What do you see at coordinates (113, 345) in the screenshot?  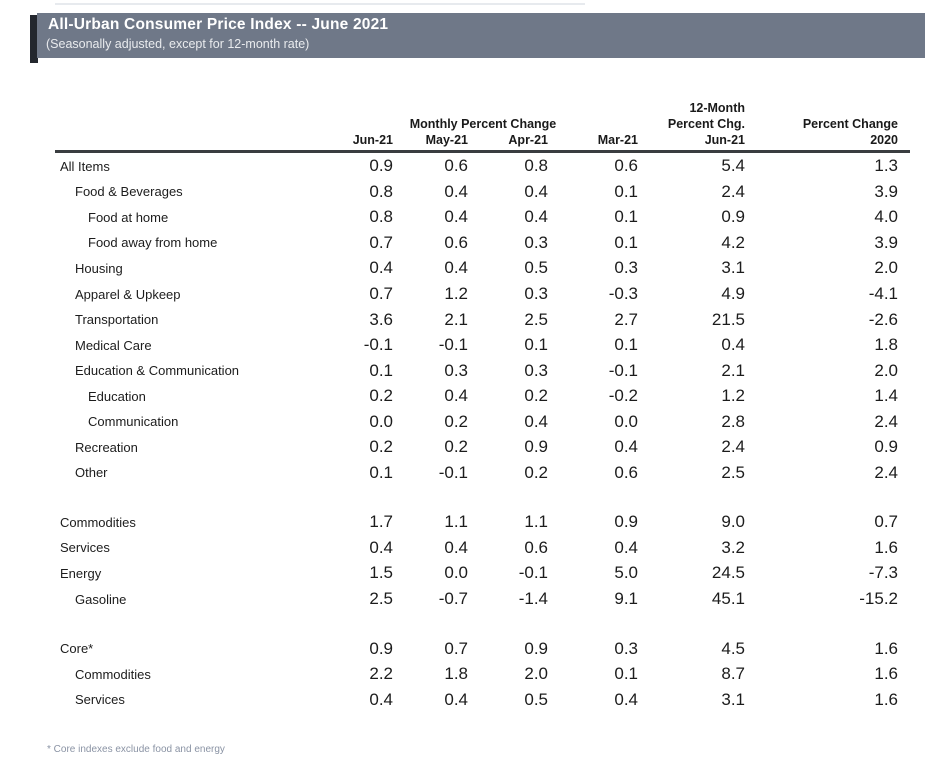 I see `row-label: Medical Care` at bounding box center [113, 345].